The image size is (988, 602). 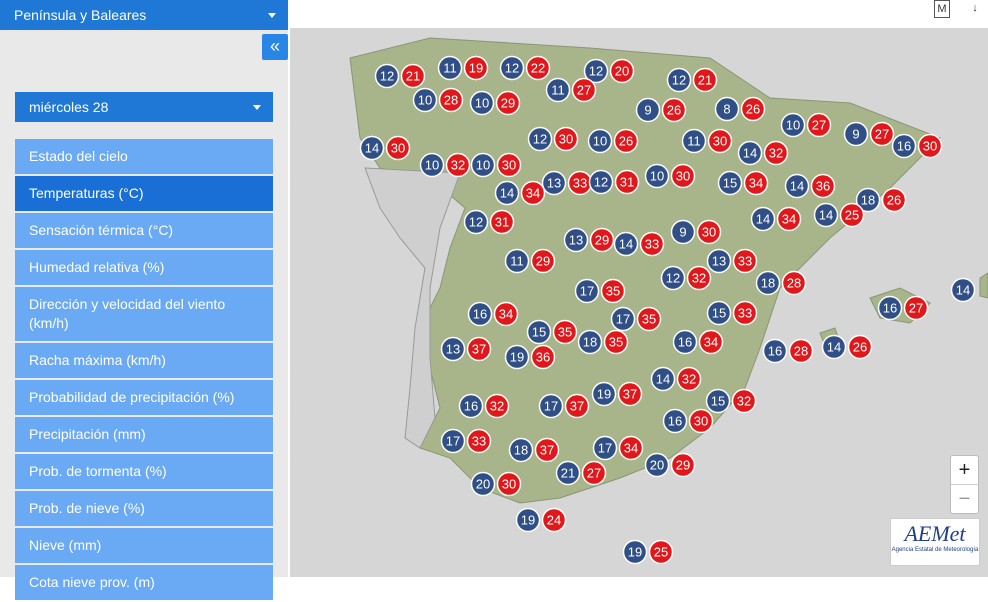 What do you see at coordinates (756, 183) in the screenshot?
I see `temp-max-label: 34` at bounding box center [756, 183].